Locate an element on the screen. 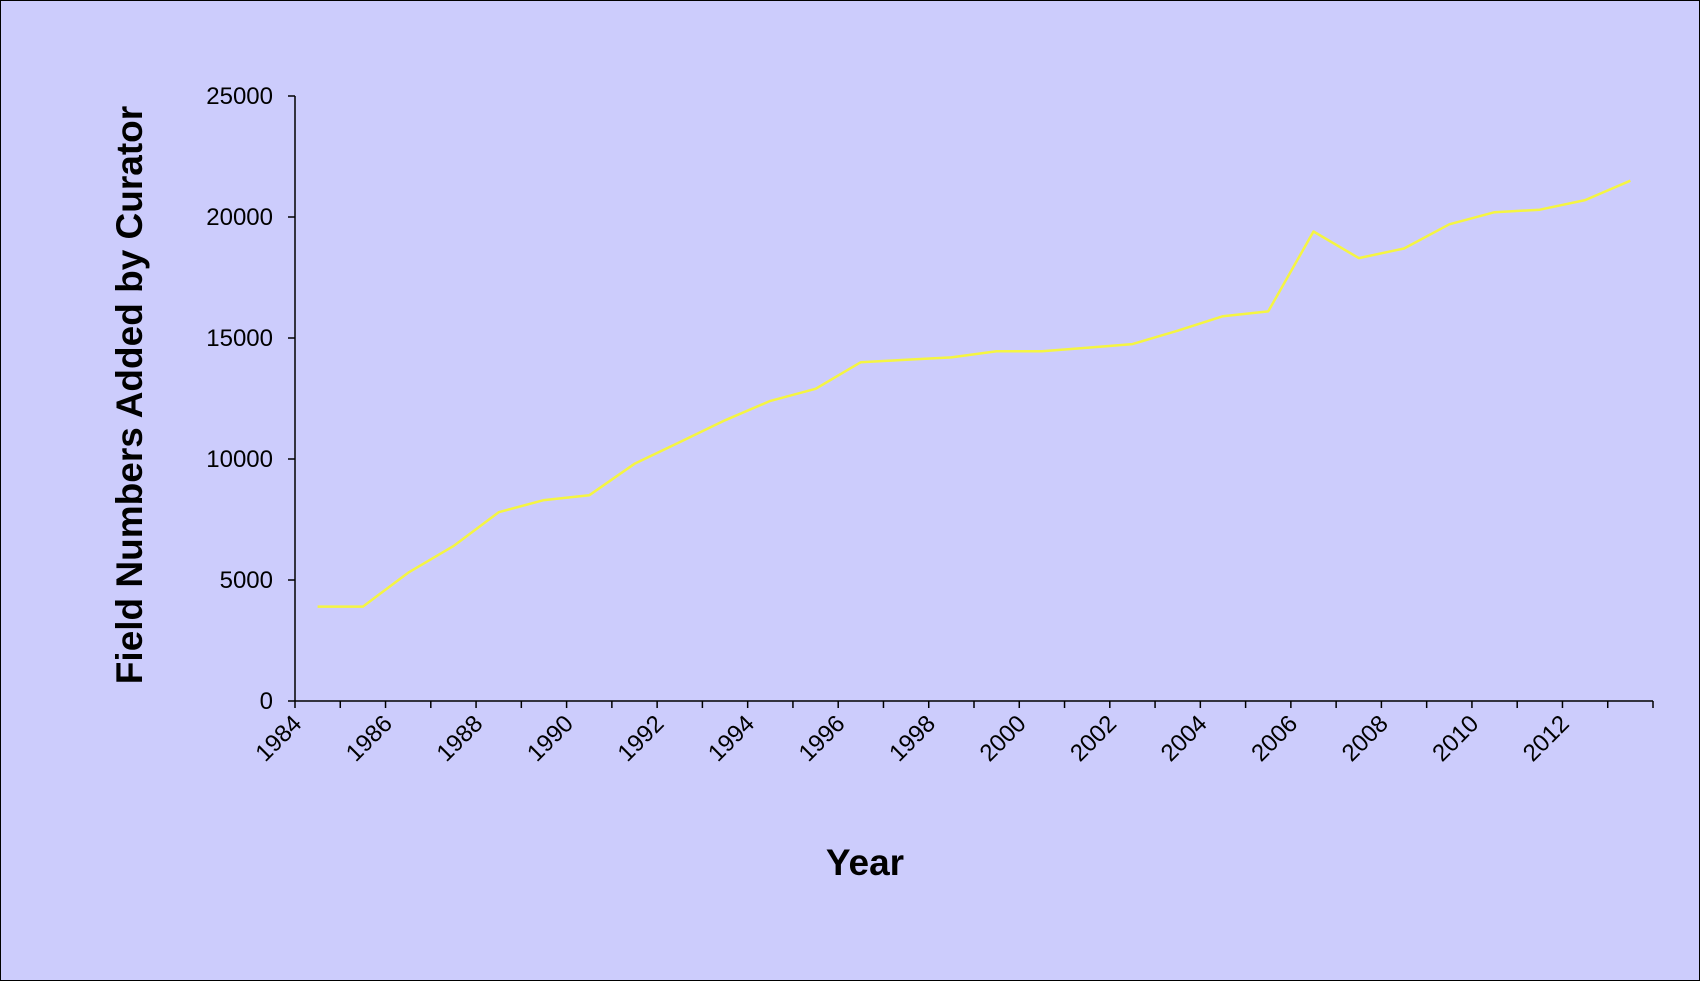  x-tick-label: 1994 is located at coordinates (731, 738).